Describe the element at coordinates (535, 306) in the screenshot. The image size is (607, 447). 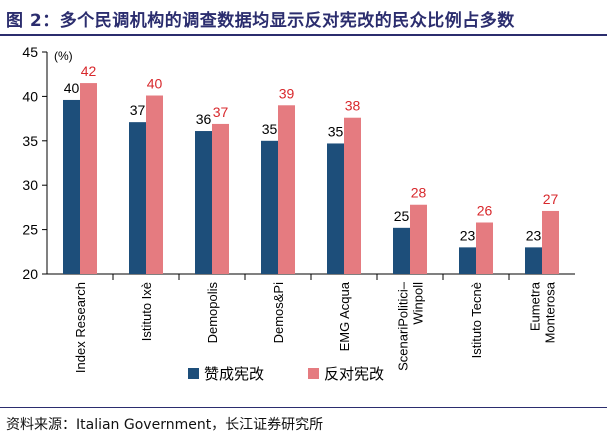
I see `x-category-label: Eumetra` at that location.